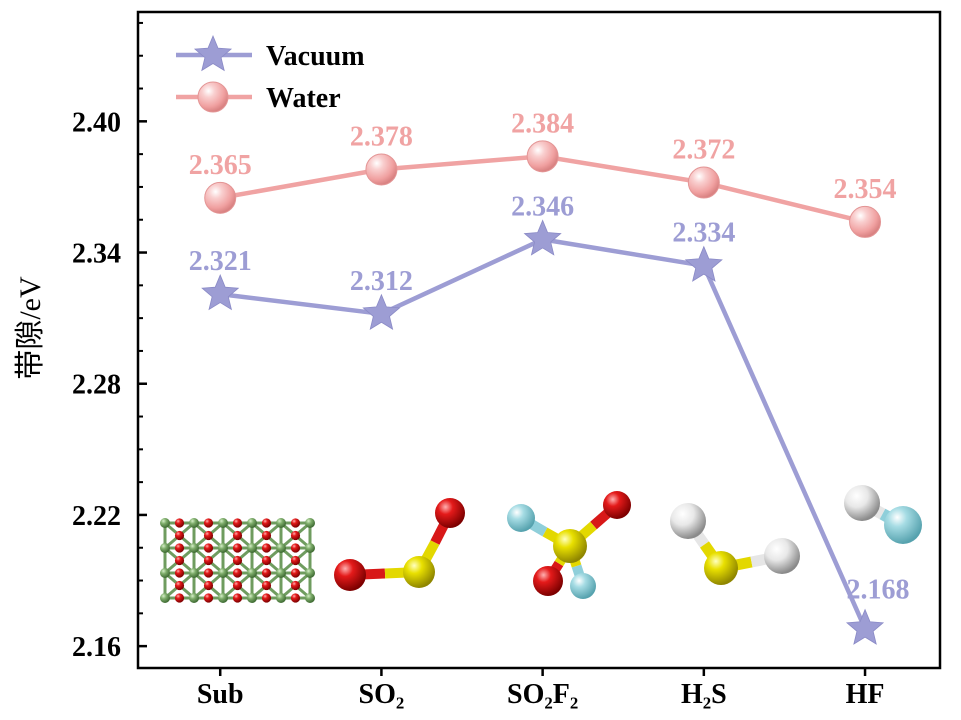 The image size is (961, 720). I want to click on legend: Vacuum Water, so click(270, 74).